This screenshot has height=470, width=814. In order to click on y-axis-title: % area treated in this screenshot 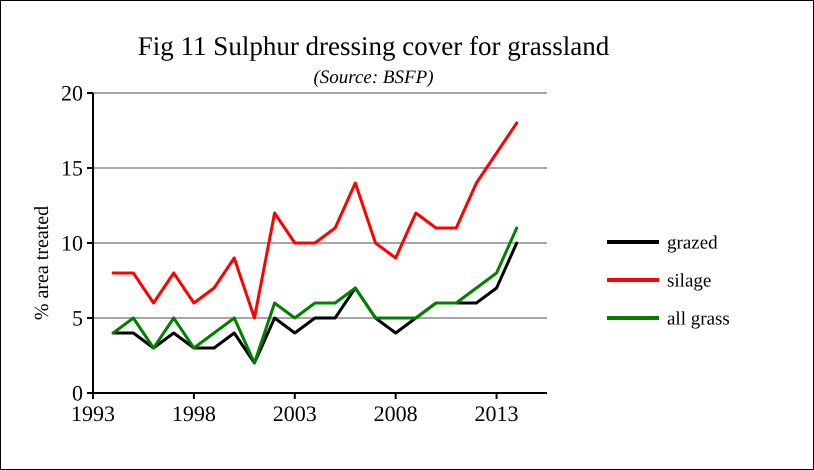, I will do `click(42, 263)`.